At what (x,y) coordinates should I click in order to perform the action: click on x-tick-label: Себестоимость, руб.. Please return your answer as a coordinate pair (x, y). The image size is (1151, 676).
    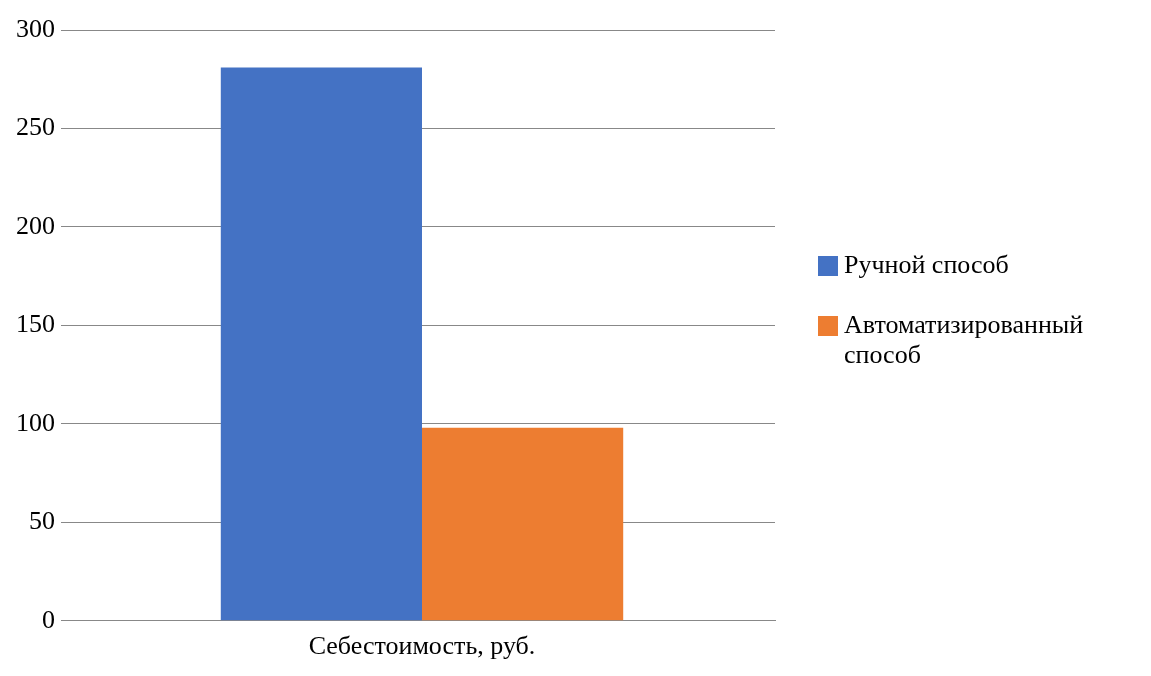
    Looking at the image, I should click on (422, 646).